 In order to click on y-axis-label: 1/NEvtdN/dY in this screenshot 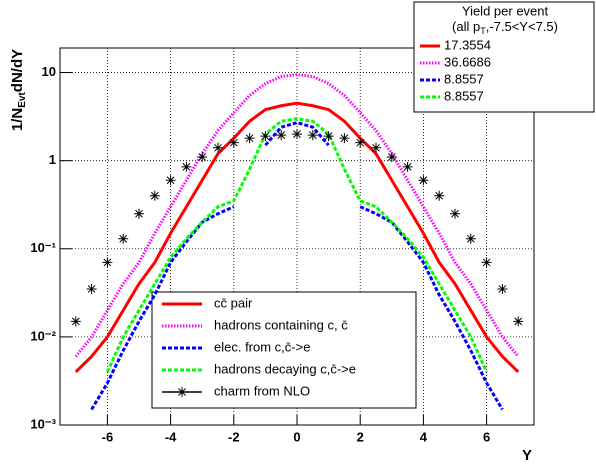, I will do `click(18, 90)`.